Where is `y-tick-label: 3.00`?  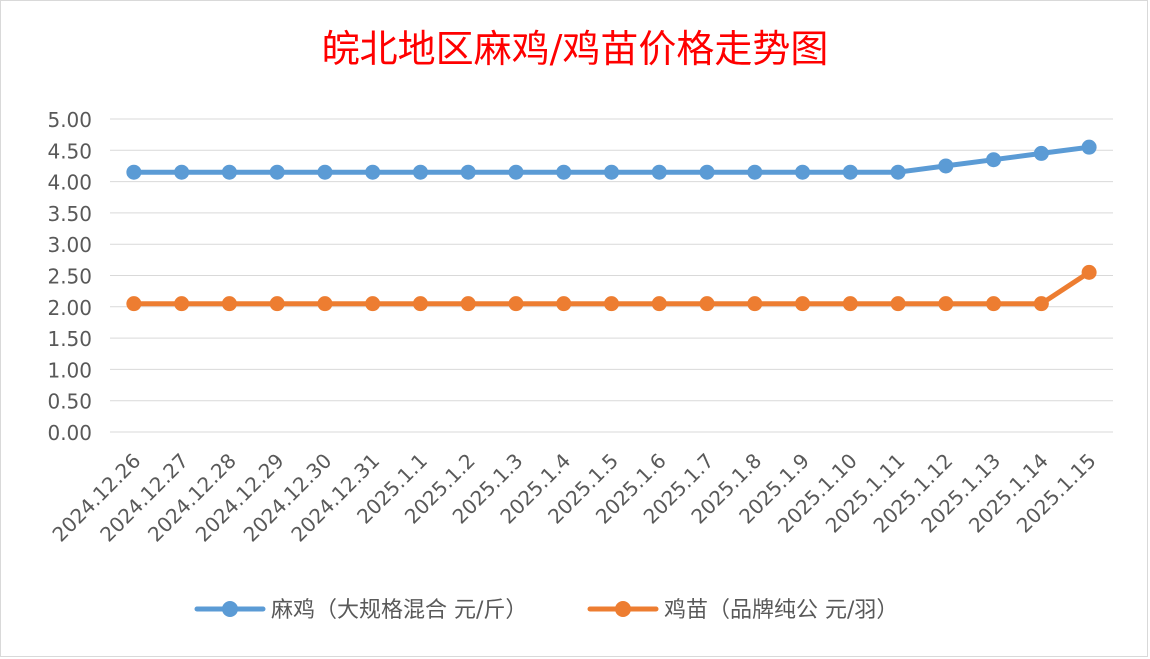
y-tick-label: 3.00 is located at coordinates (69, 245).